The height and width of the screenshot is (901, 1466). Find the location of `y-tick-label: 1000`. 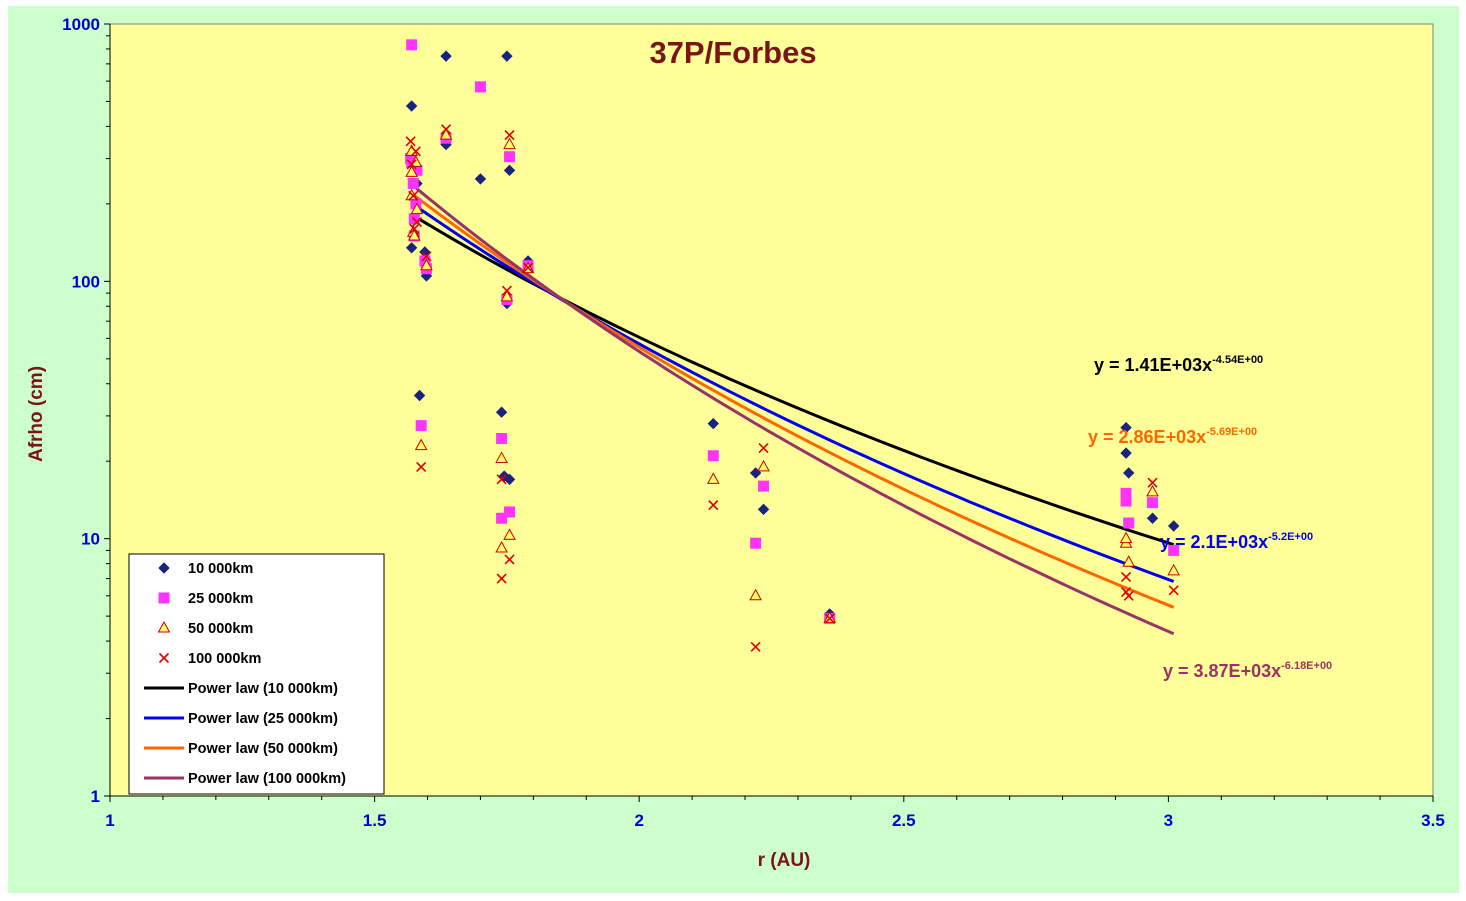

y-tick-label: 1000 is located at coordinates (81, 24).